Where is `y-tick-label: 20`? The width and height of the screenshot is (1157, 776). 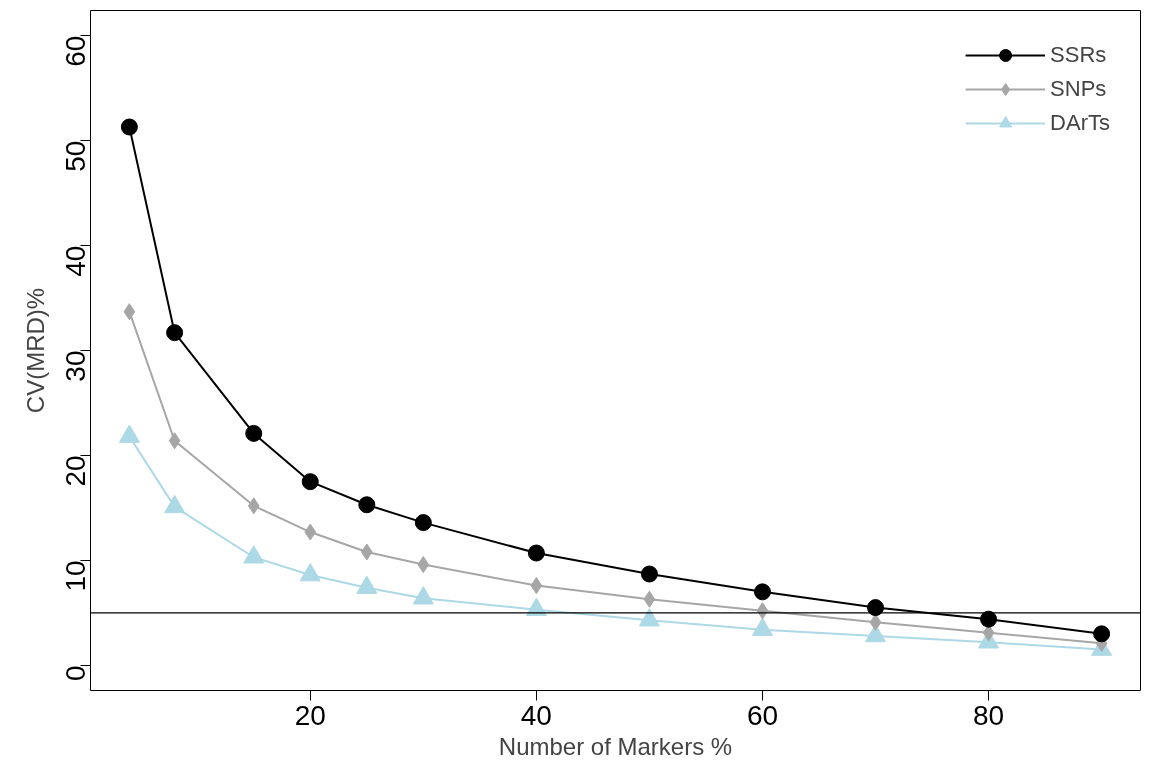
y-tick-label: 20 is located at coordinates (75, 471).